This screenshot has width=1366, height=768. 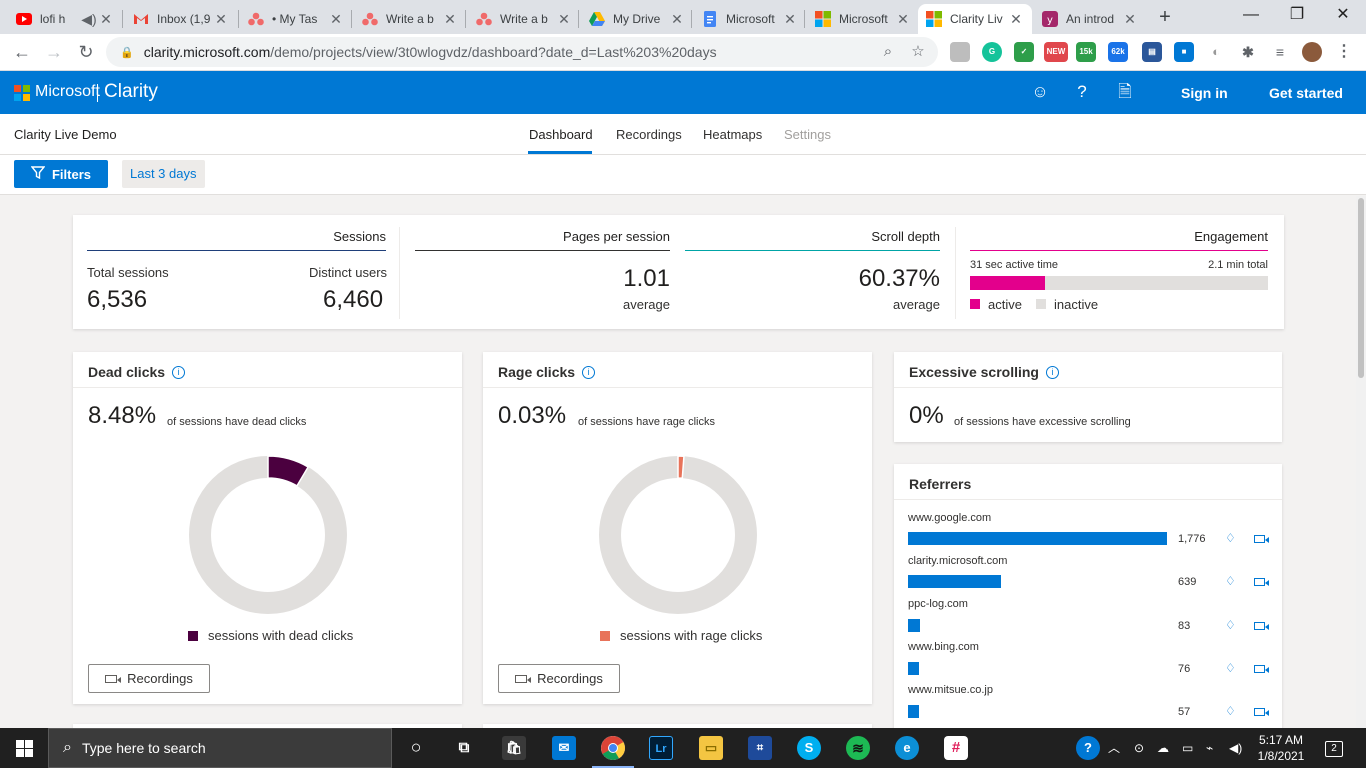 What do you see at coordinates (637, 19) in the screenshot?
I see `browser-tab: My Drive ✕` at bounding box center [637, 19].